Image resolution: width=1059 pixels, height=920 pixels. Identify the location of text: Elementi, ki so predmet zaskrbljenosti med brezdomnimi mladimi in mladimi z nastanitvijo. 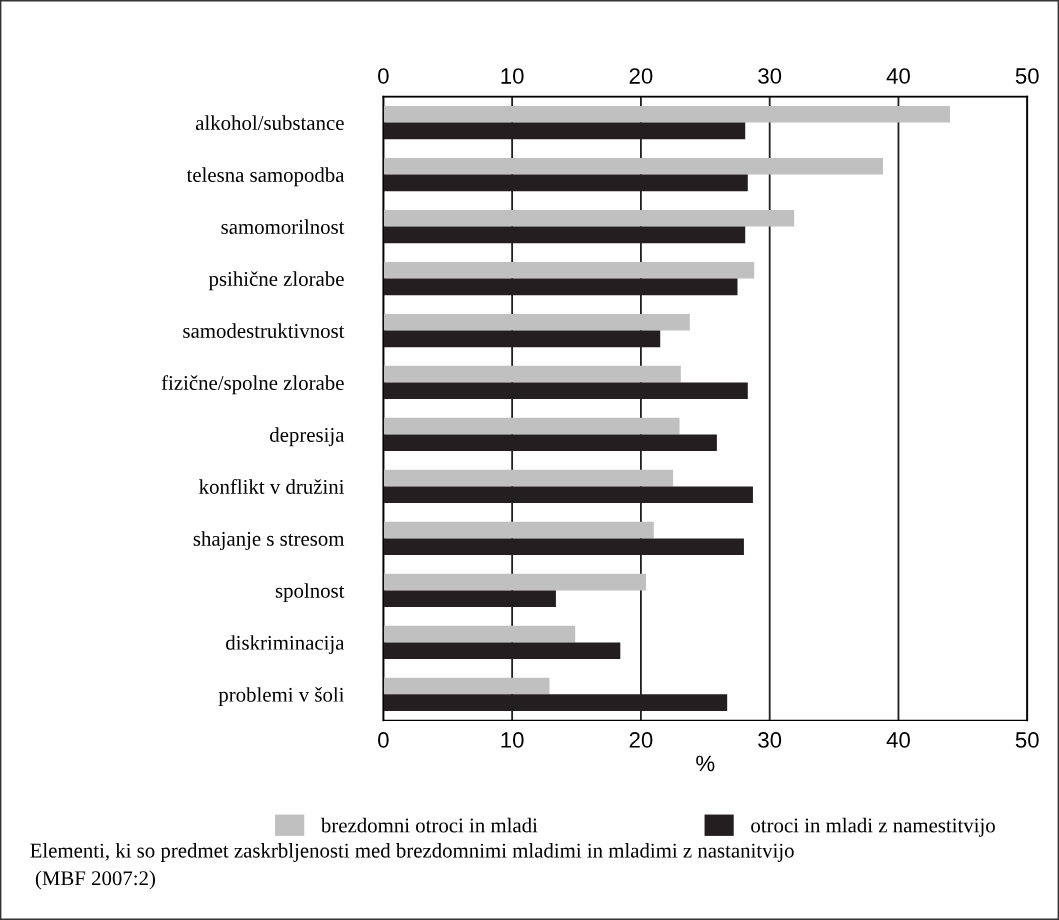
(412, 852).